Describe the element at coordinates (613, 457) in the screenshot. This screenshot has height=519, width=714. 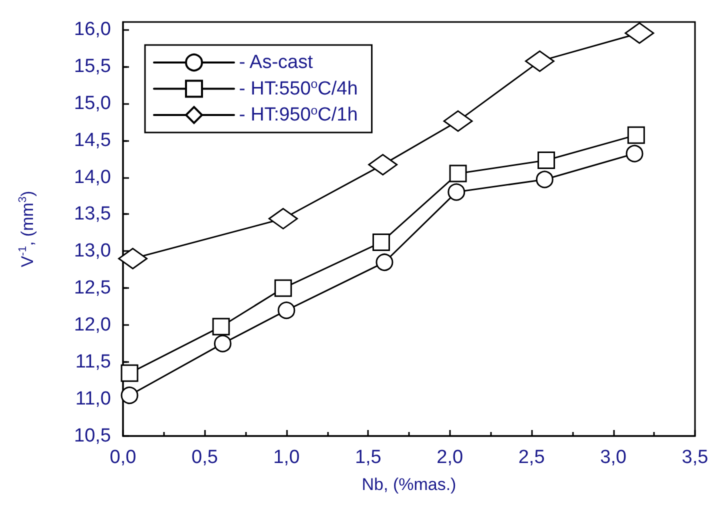
I see `x-tick-label: 3,0` at that location.